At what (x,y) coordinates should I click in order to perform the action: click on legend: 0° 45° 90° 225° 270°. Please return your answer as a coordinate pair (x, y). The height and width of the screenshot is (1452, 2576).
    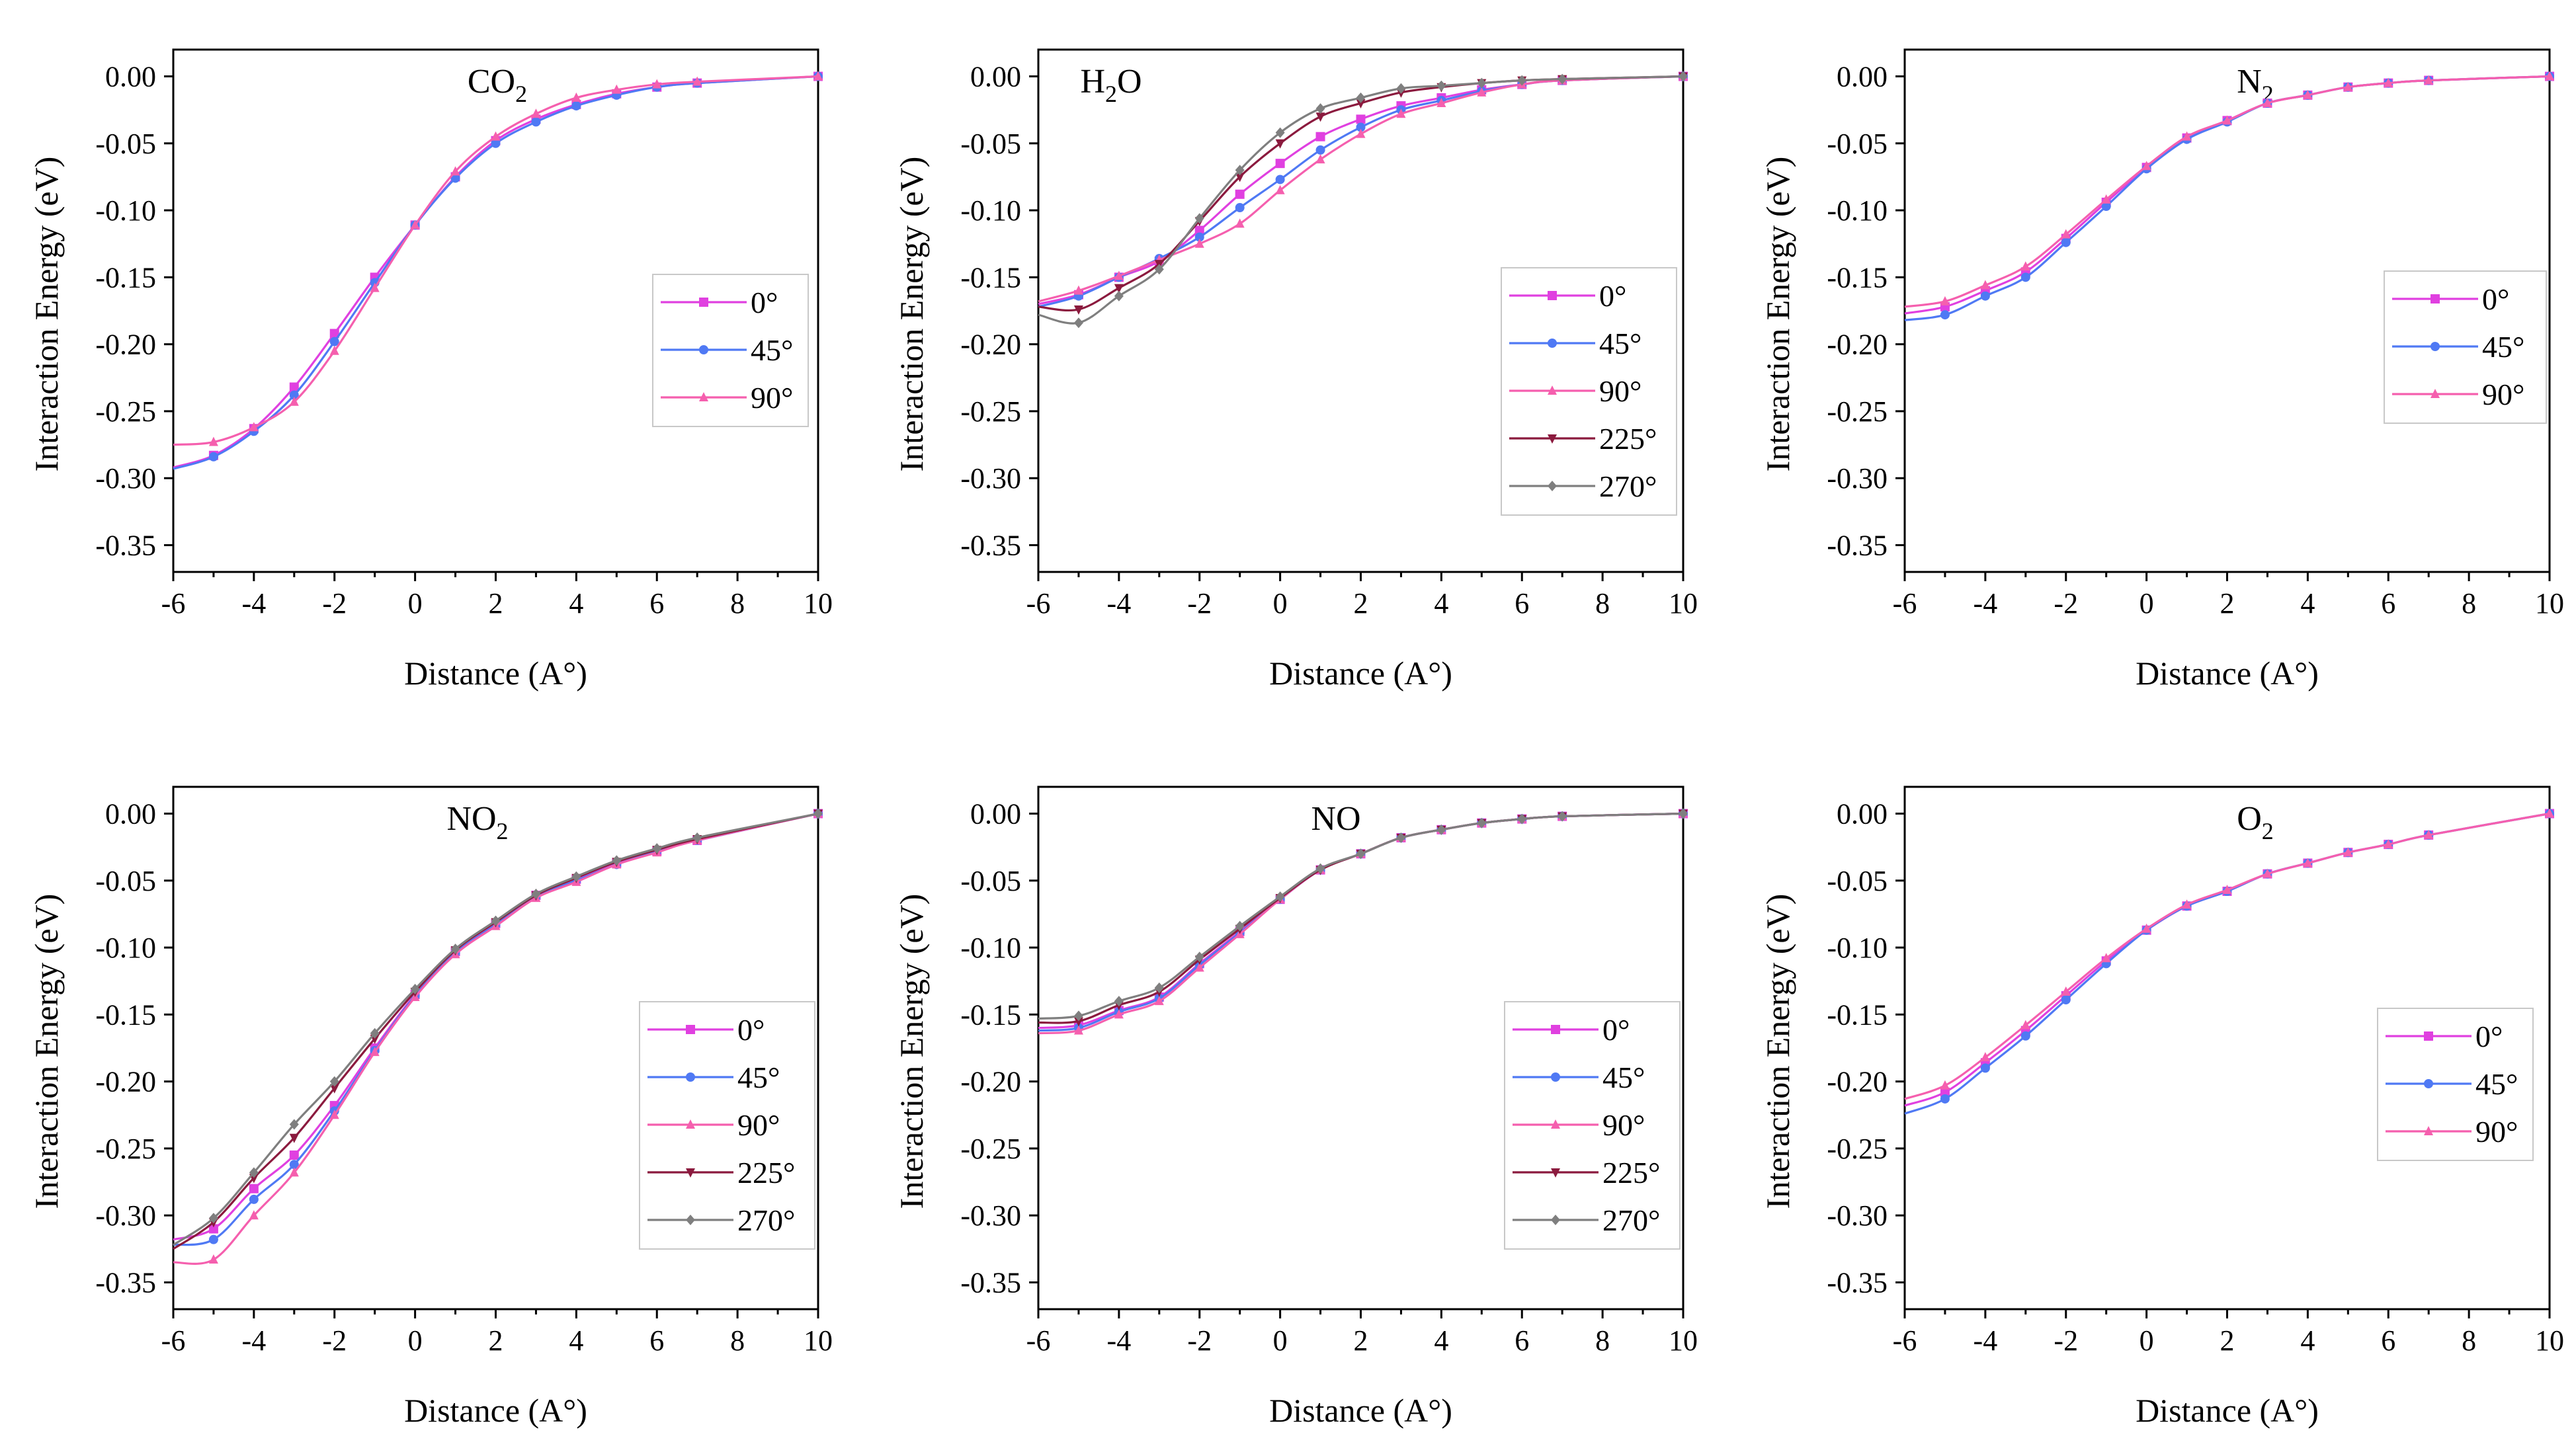
    Looking at the image, I should click on (1589, 391).